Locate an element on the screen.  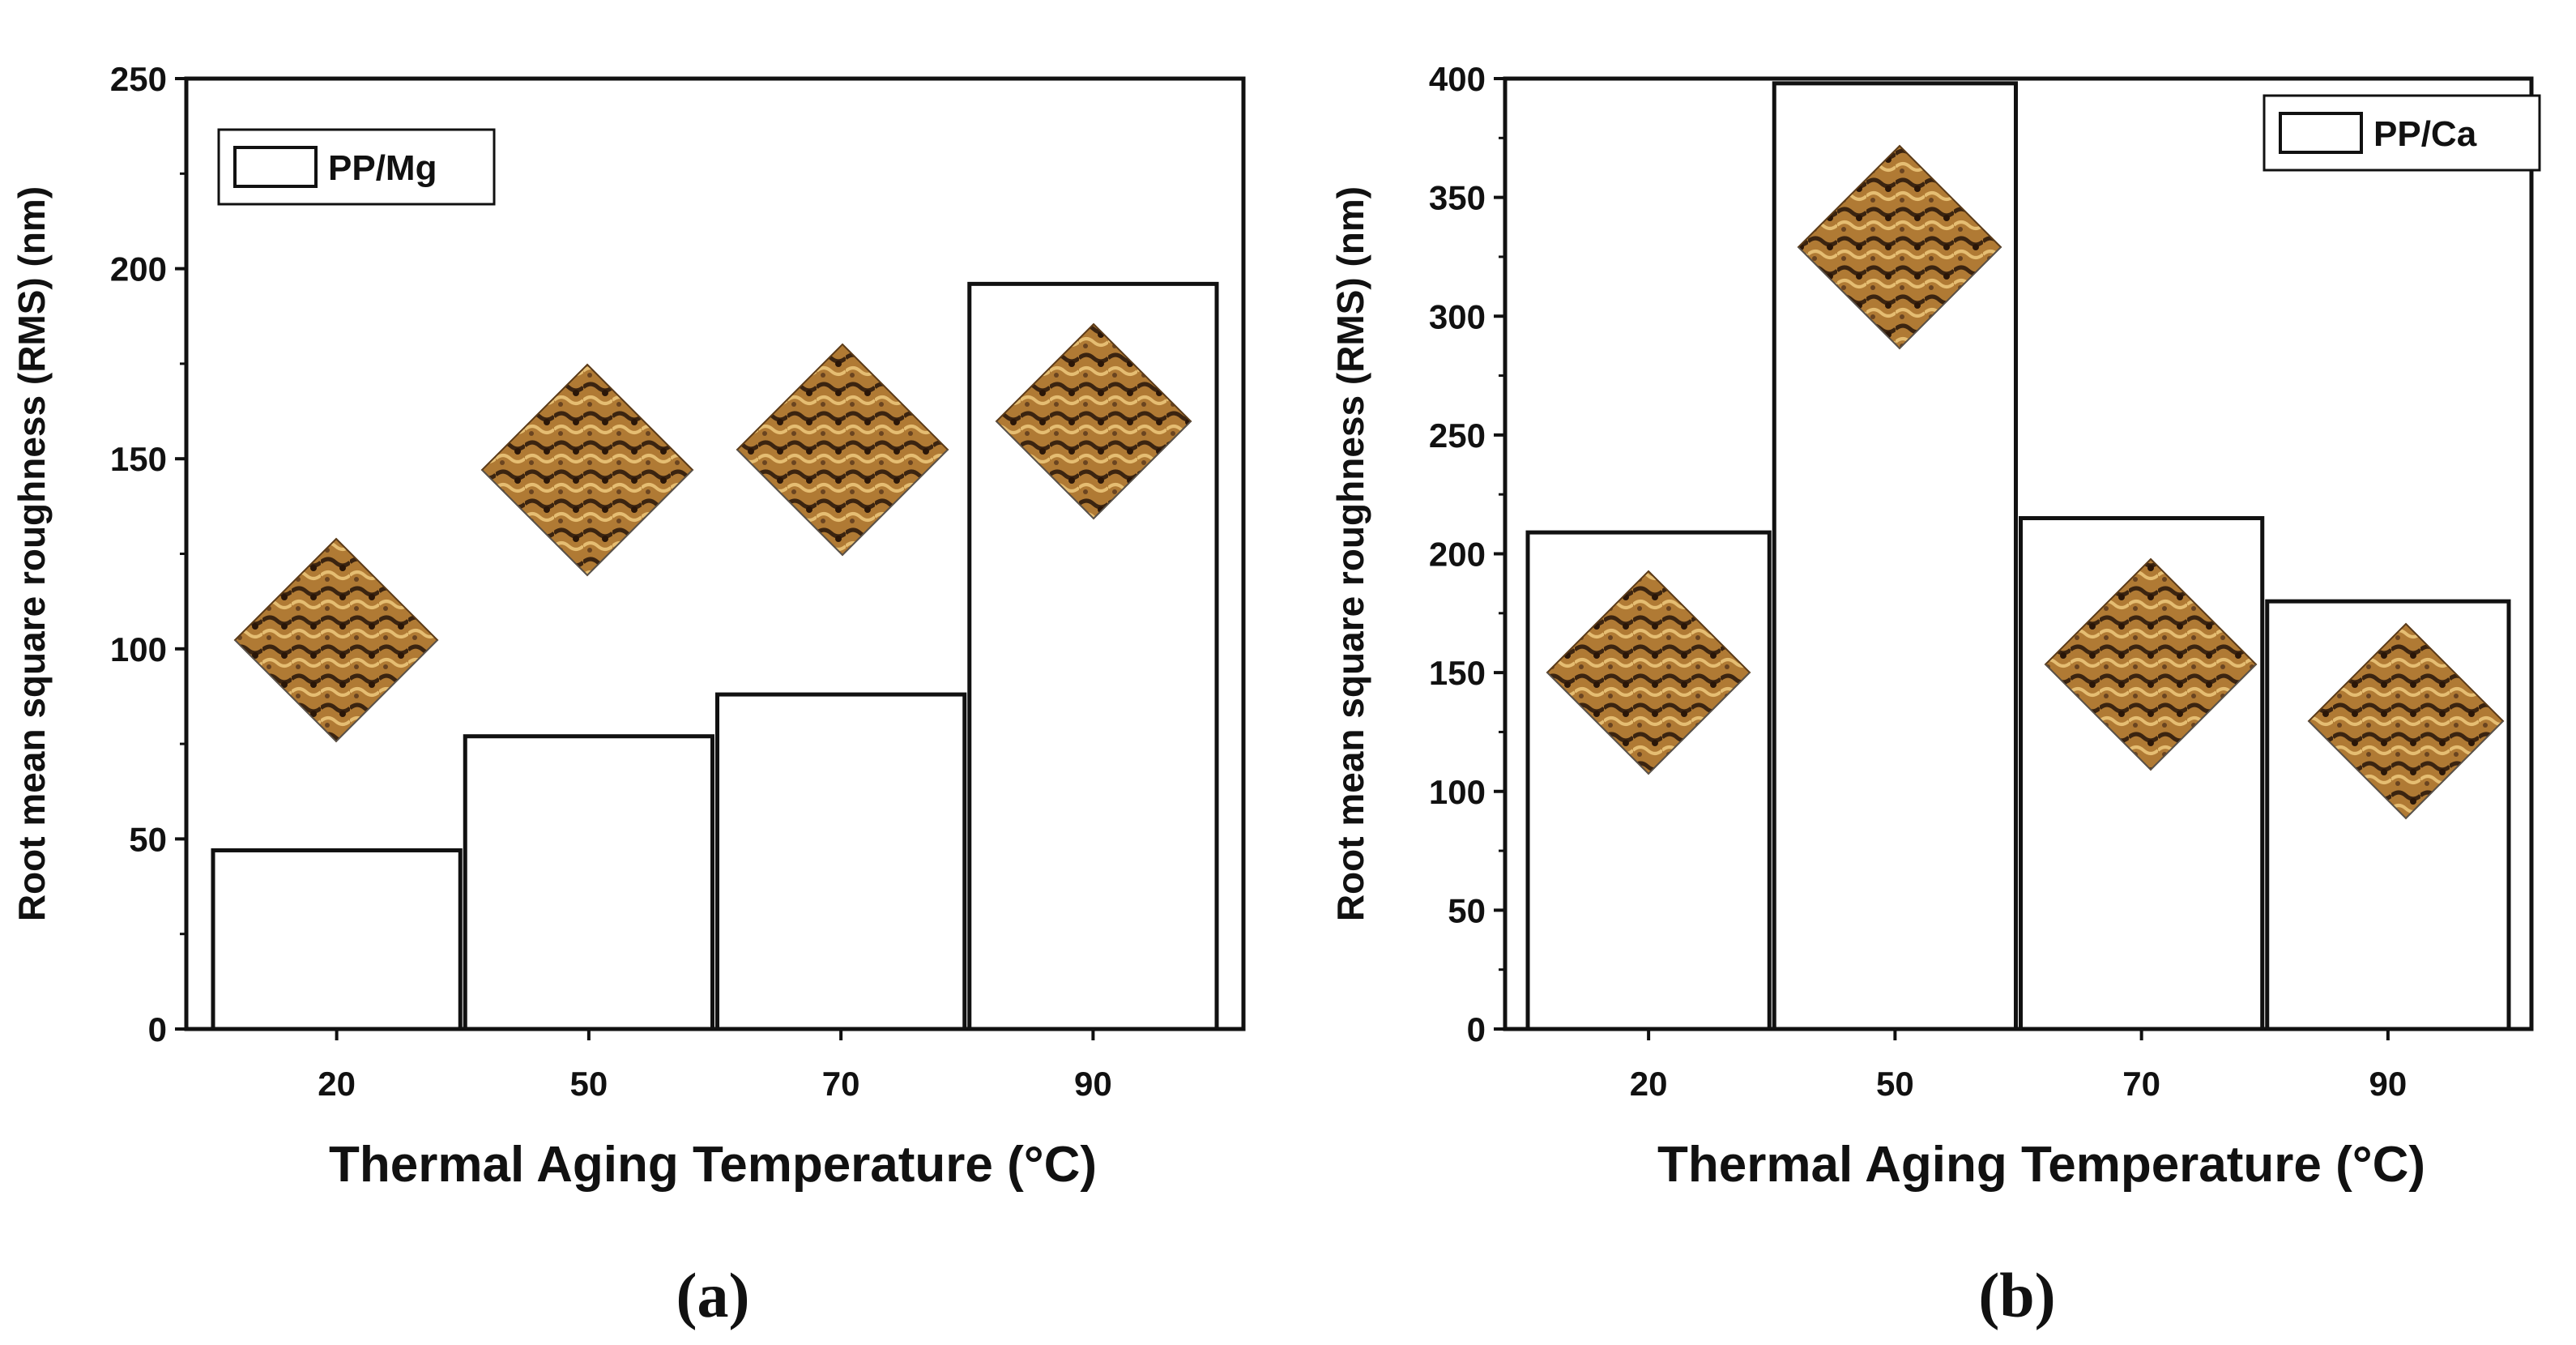
panel-label: (a) is located at coordinates (713, 1295).